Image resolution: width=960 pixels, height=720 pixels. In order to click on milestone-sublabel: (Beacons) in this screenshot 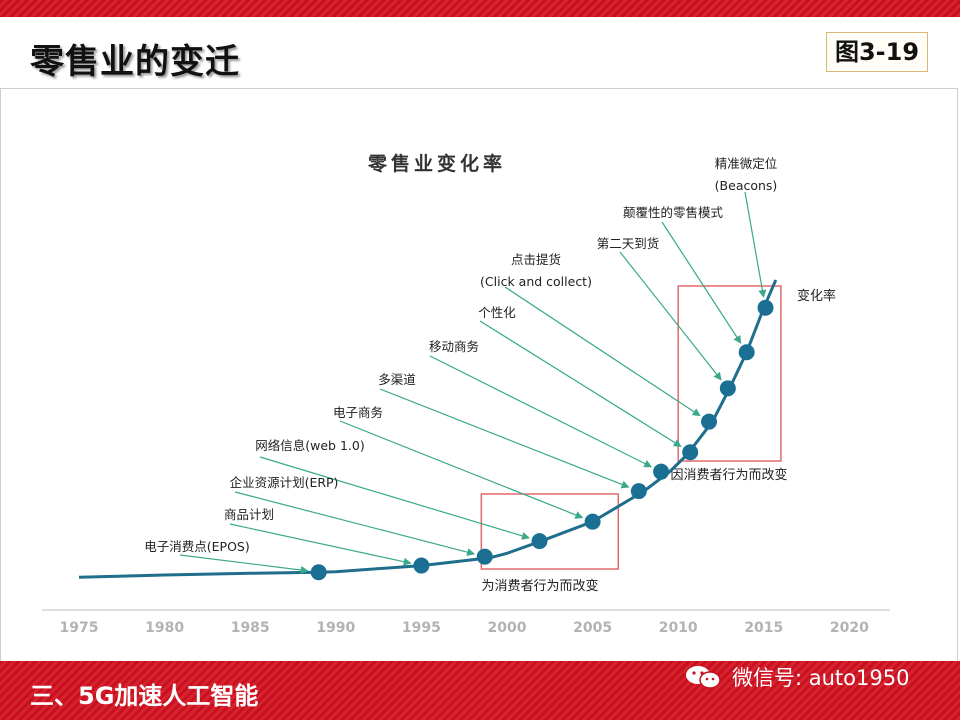, I will do `click(746, 185)`.